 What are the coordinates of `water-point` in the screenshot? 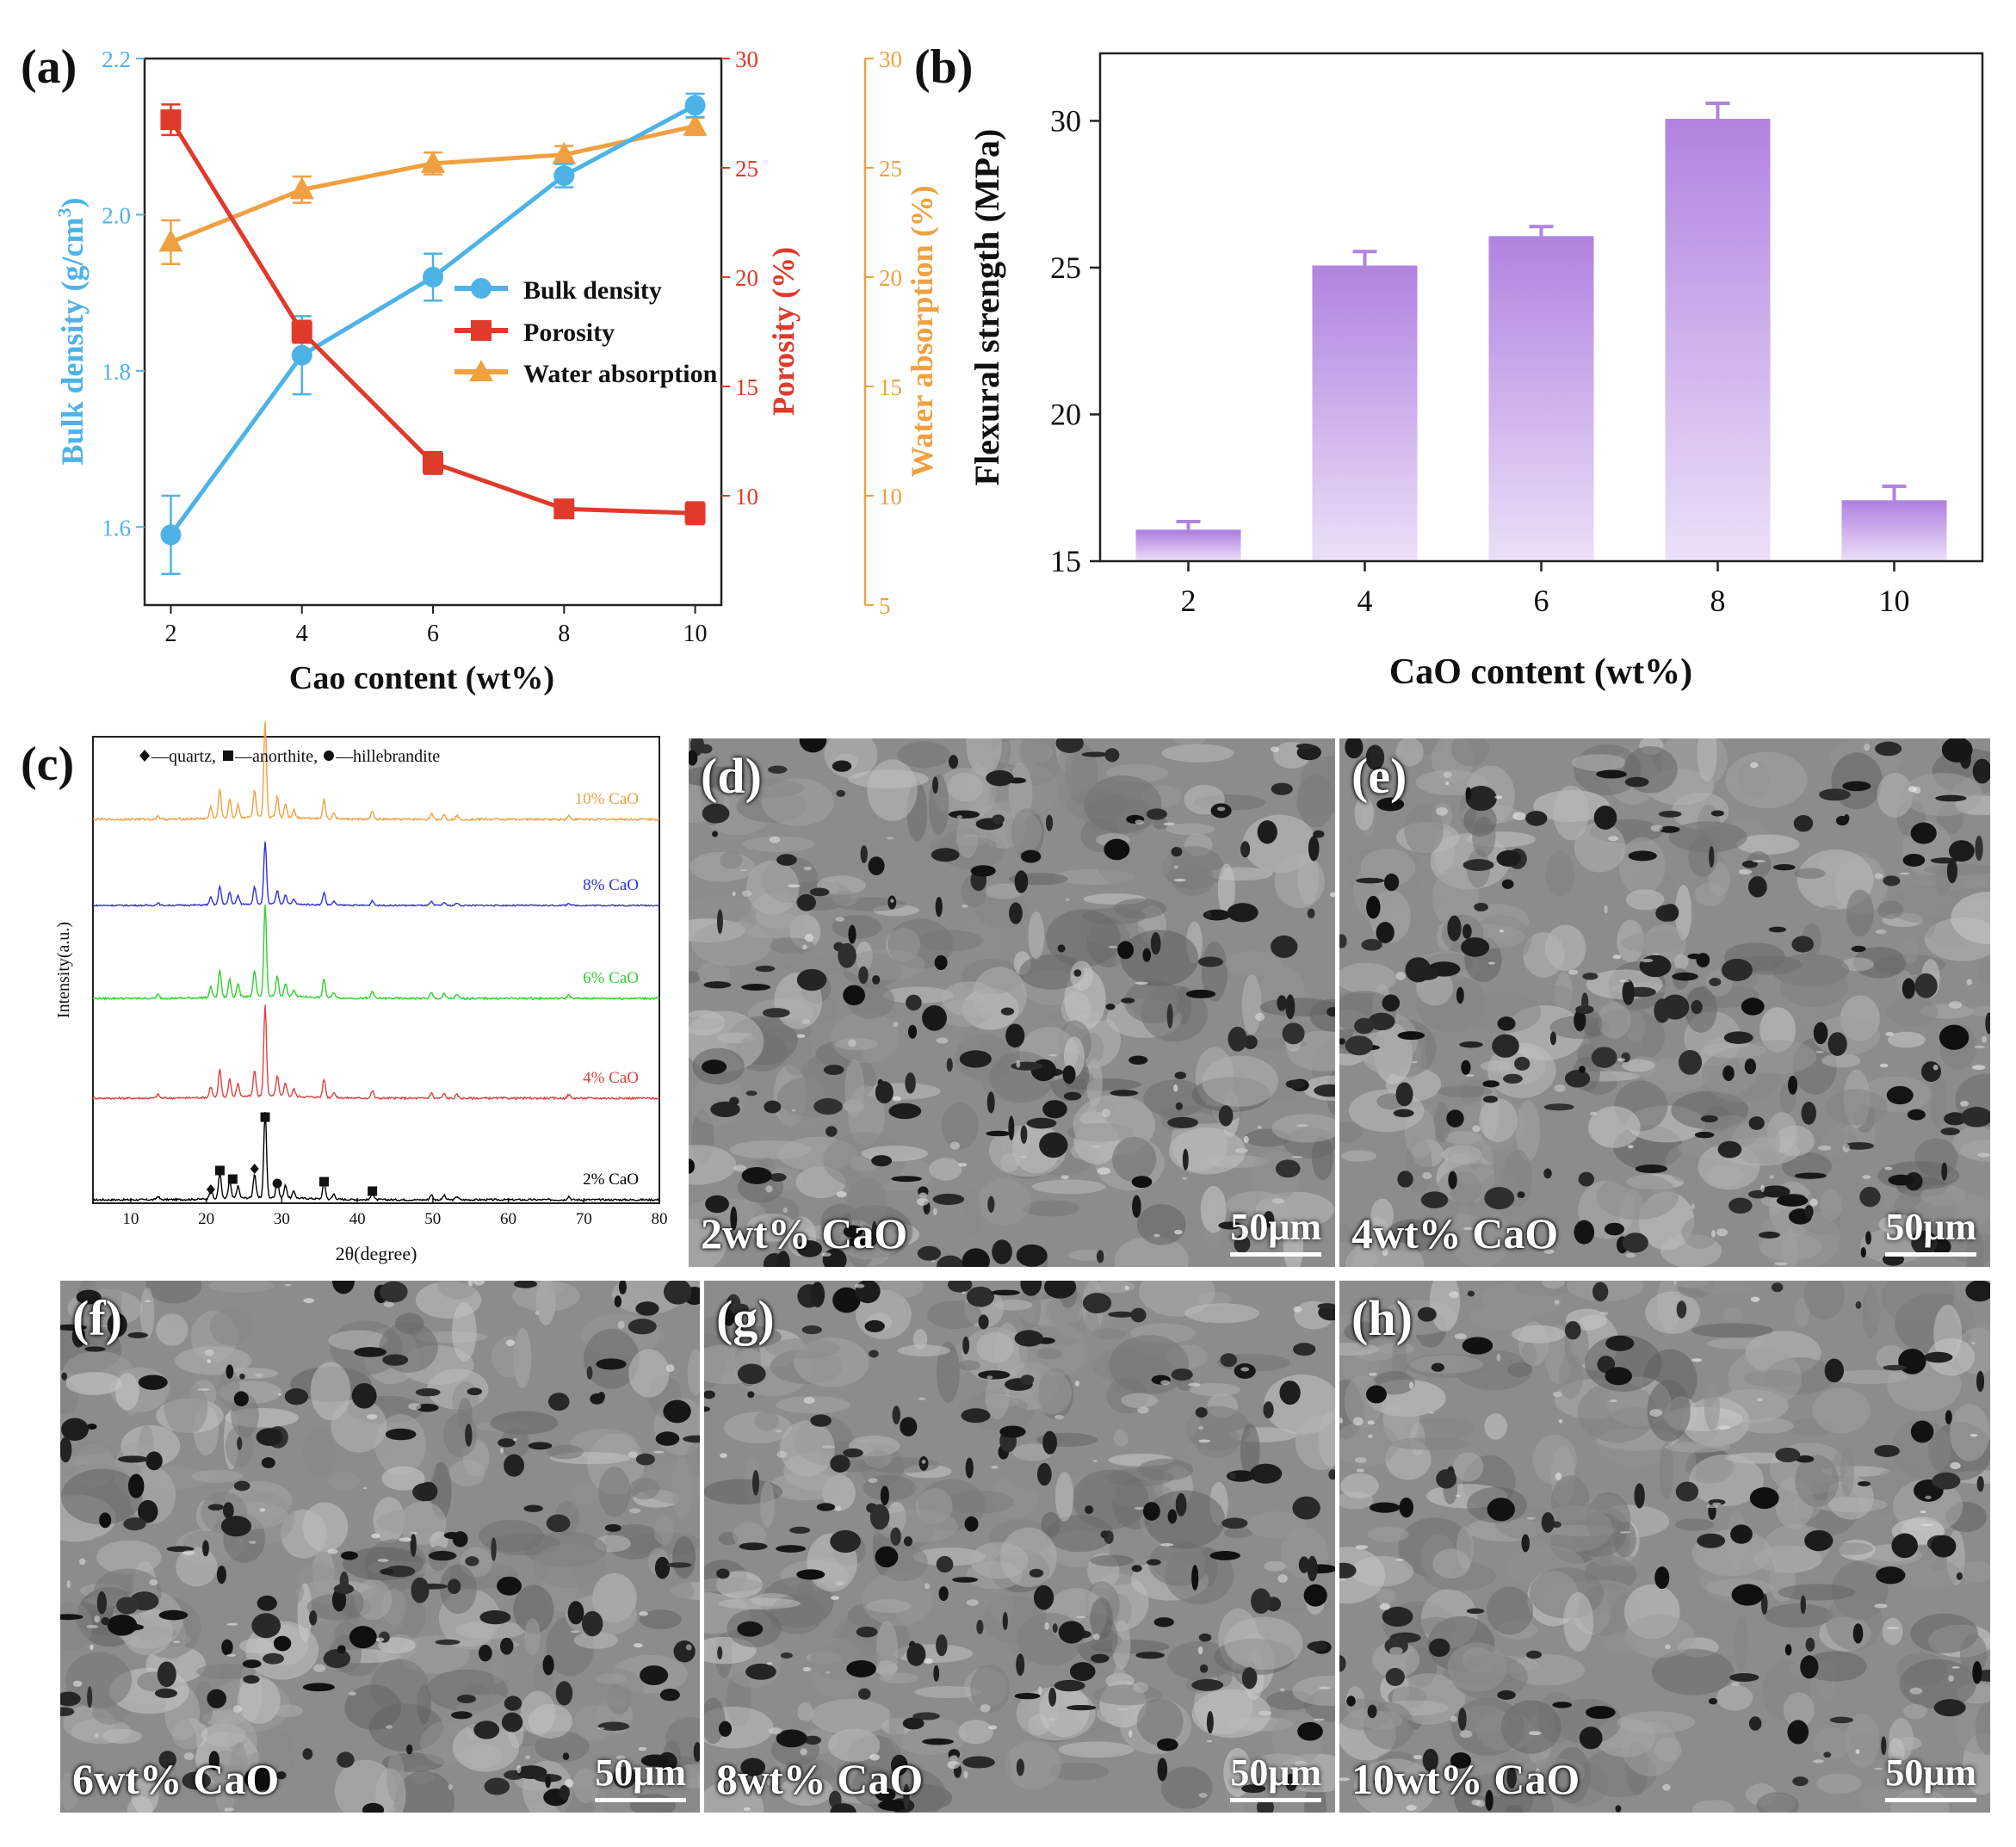 It's located at (565, 152).